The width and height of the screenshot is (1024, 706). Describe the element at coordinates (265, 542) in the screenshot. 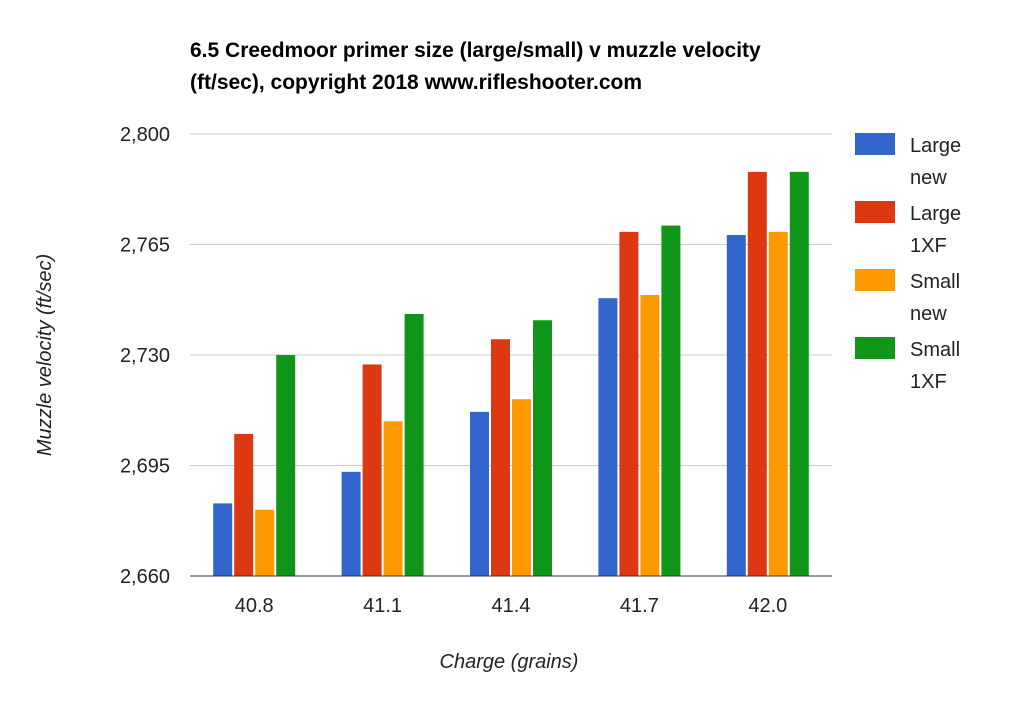

I see `bar-small-new-40.8` at that location.